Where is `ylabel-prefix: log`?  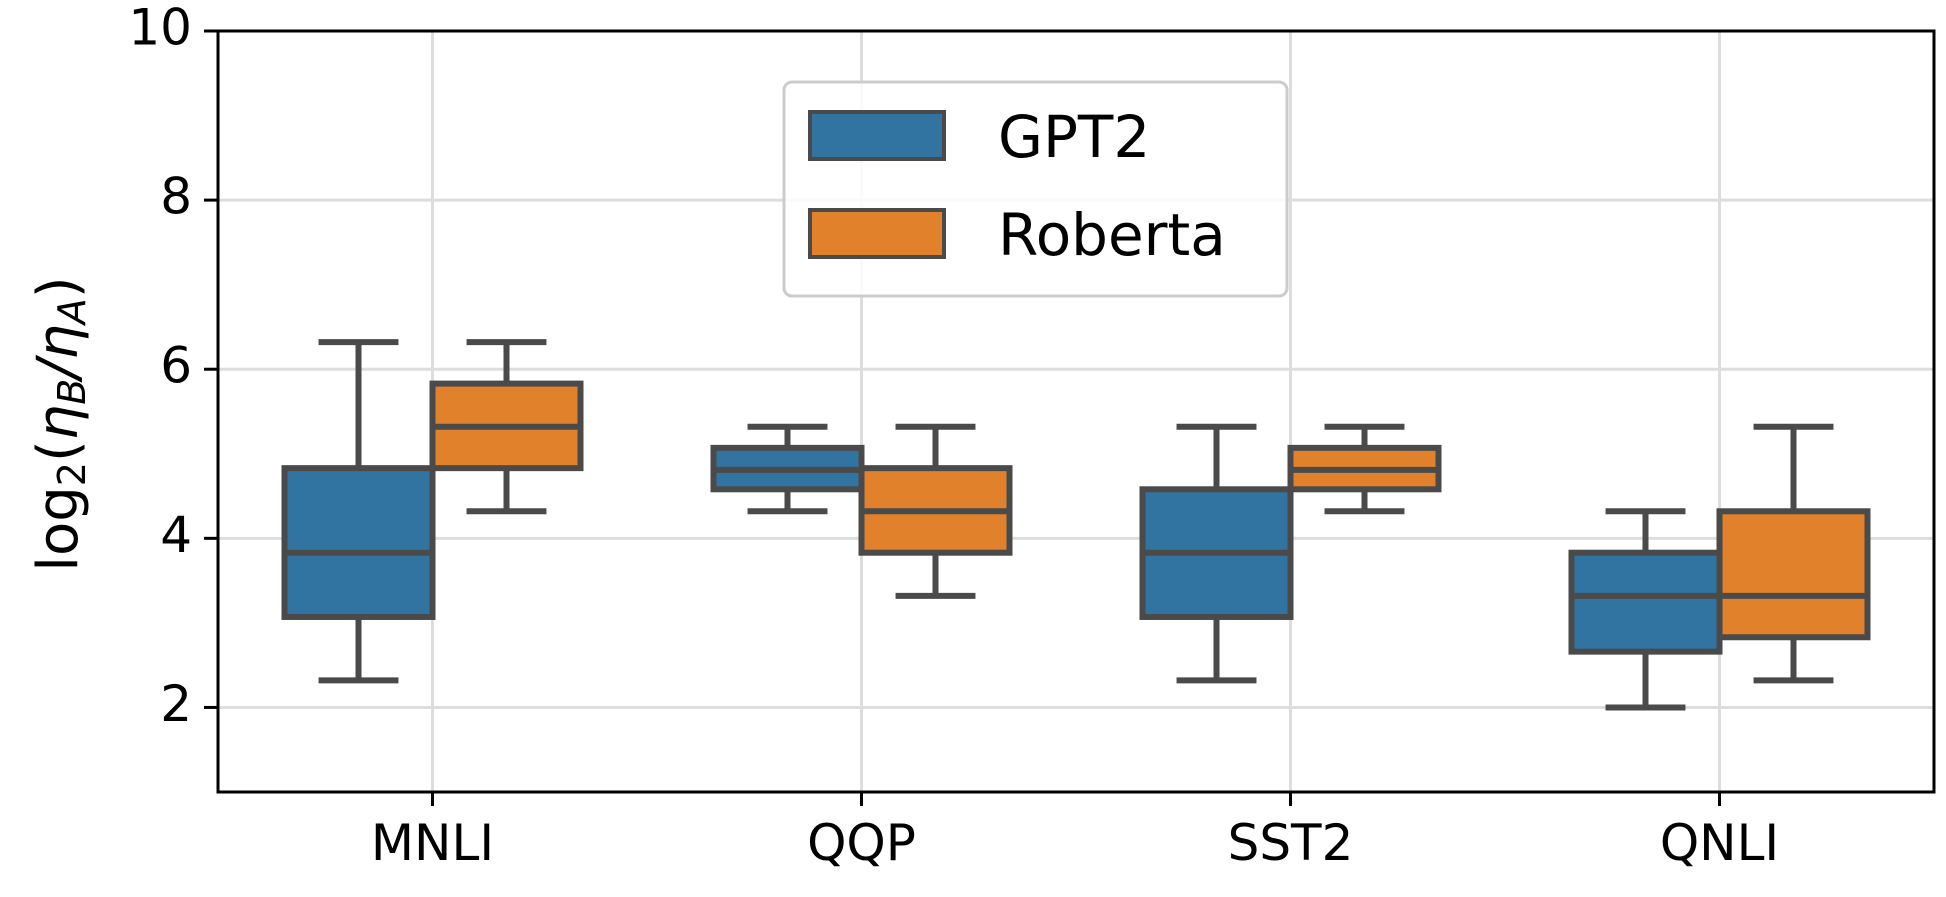 ylabel-prefix: log is located at coordinates (58, 528).